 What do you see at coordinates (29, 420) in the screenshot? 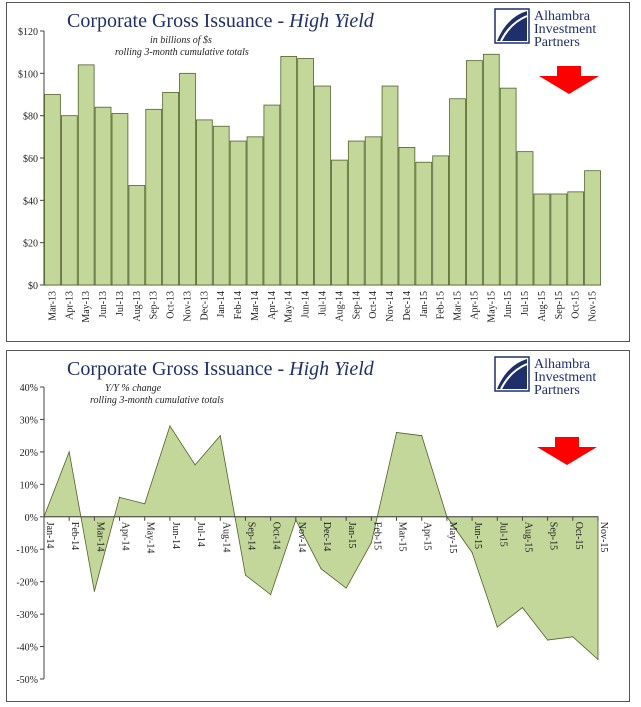
I see `y-tick-label: 30%` at bounding box center [29, 420].